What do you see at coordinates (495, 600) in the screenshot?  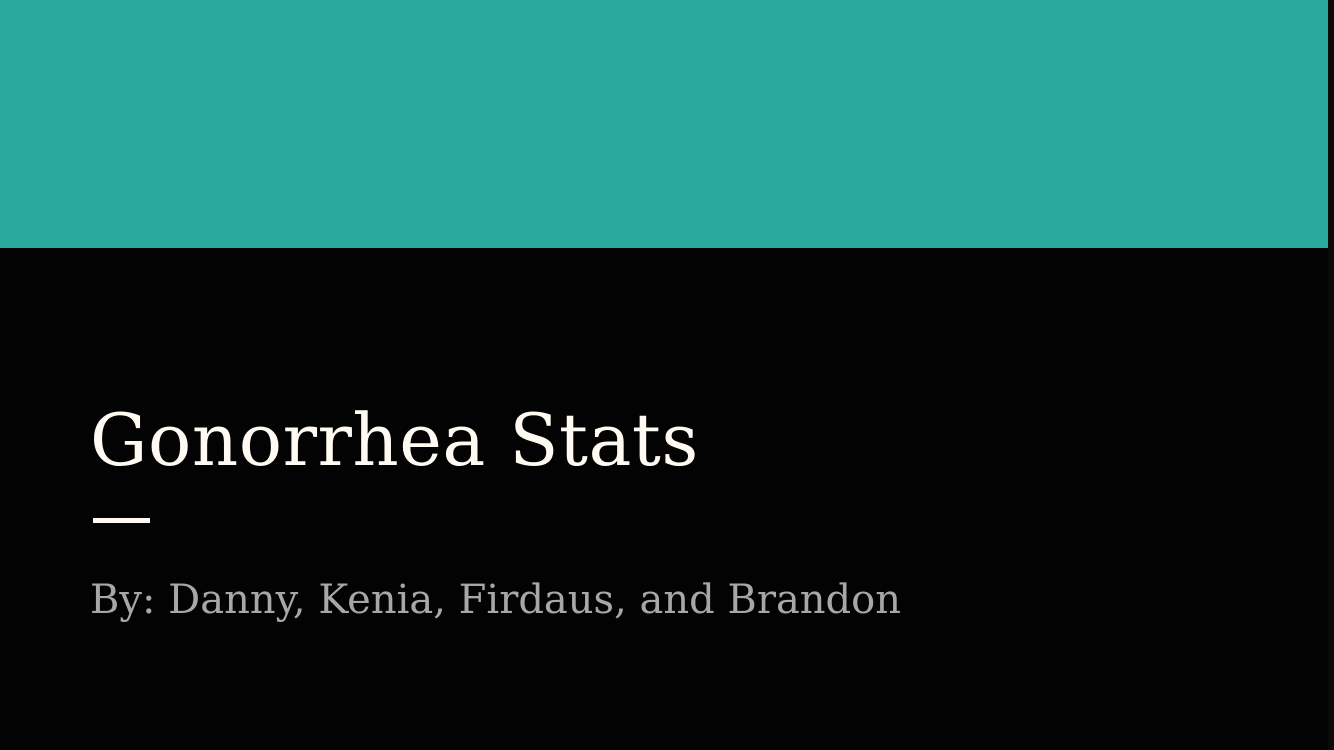 I see `slide-subtitle: By: Danny, Kenia, Firdaus, and Brandon` at bounding box center [495, 600].